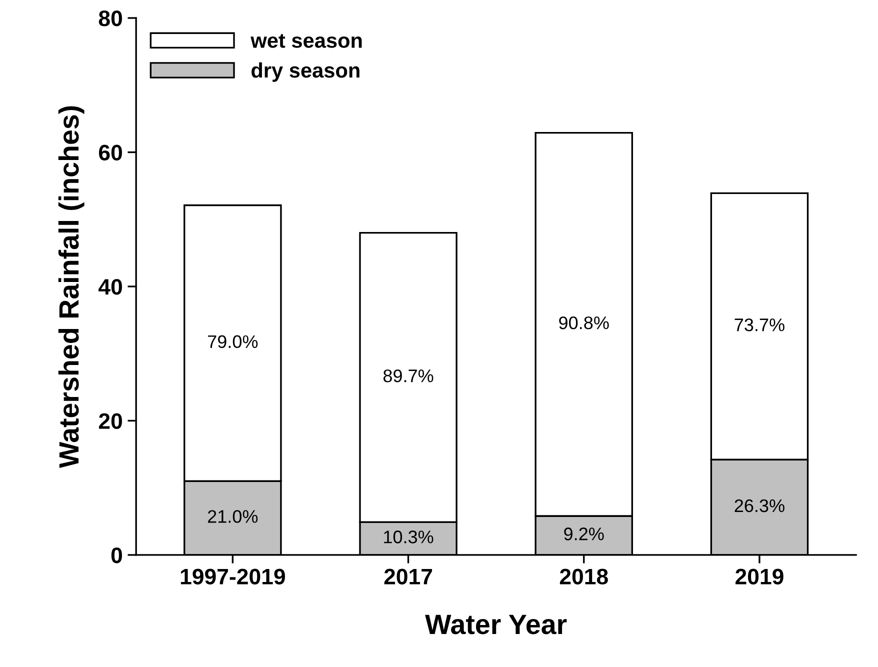 This screenshot has width=878, height=667. Describe the element at coordinates (760, 576) in the screenshot. I see `x-tick-label: 2019` at that location.